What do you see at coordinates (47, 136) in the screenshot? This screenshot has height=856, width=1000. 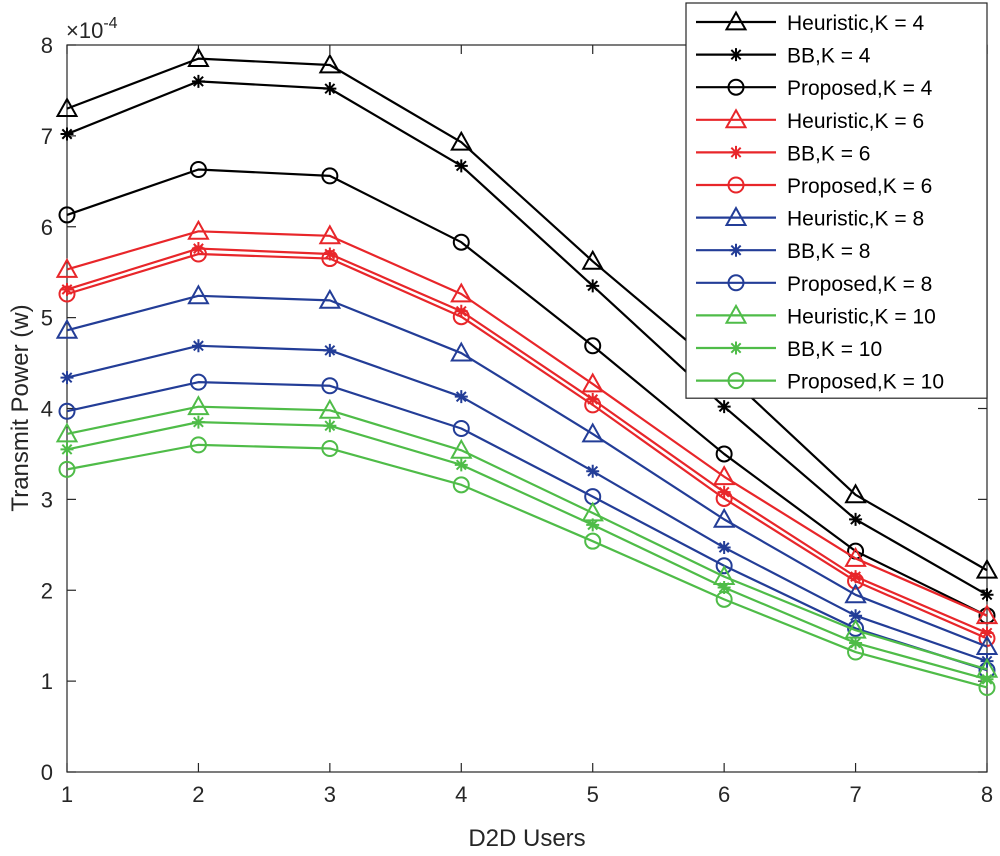 I see `y-tick-label: 7` at bounding box center [47, 136].